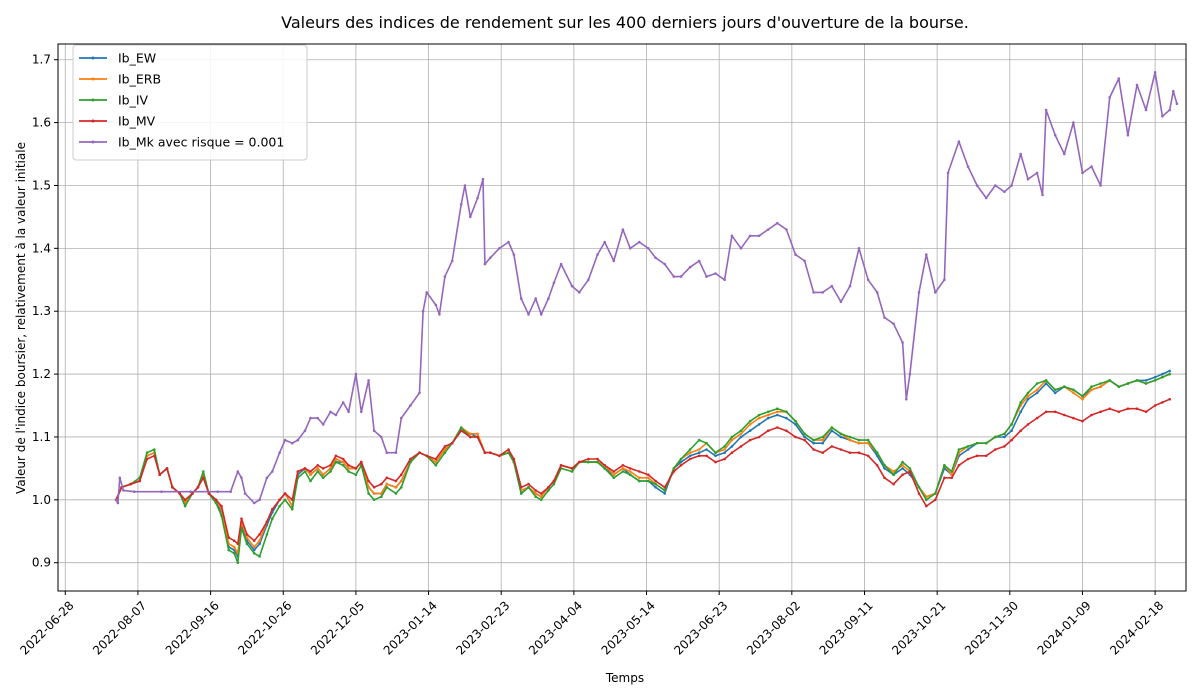 This screenshot has height=700, width=1200. Describe the element at coordinates (46, 627) in the screenshot. I see `x-tick-label: 2022-06-28` at that location.